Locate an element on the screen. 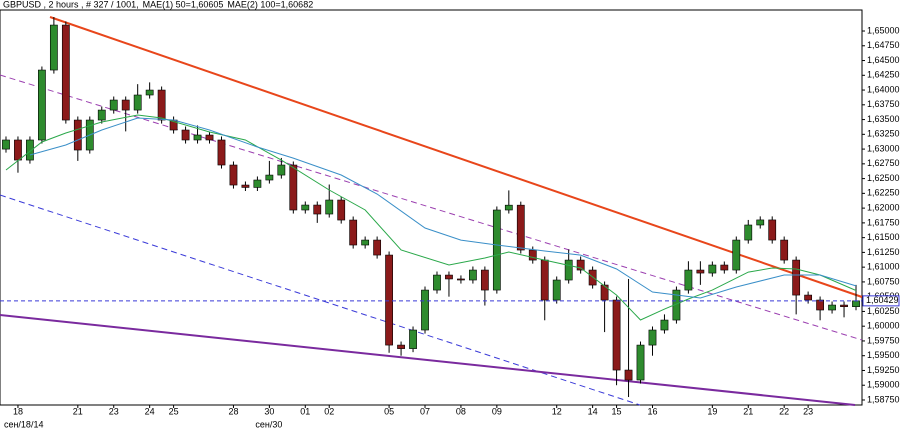  current-price-box is located at coordinates (881, 301).